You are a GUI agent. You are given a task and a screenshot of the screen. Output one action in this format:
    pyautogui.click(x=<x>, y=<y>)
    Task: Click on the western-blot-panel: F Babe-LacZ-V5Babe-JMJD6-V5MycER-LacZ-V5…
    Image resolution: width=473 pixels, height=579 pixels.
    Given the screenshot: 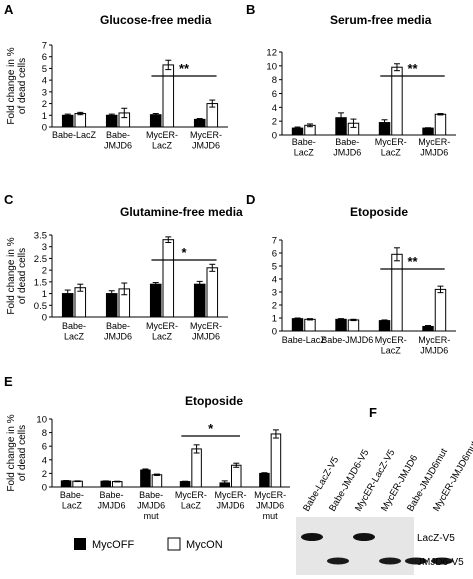 What is the action you would take?
    pyautogui.click(x=384, y=490)
    